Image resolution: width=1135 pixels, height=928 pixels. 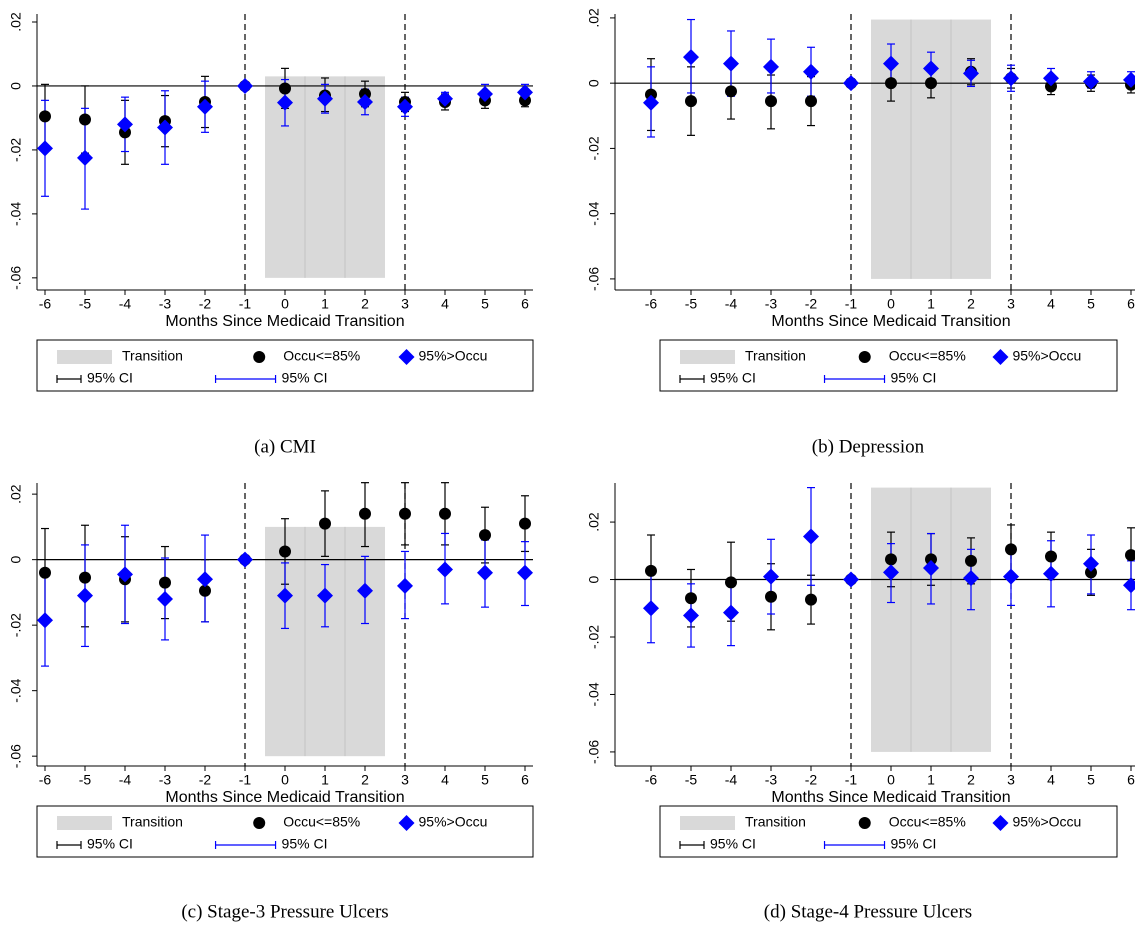 What do you see at coordinates (125, 304) in the screenshot?
I see `x-tick-label: -4` at bounding box center [125, 304].